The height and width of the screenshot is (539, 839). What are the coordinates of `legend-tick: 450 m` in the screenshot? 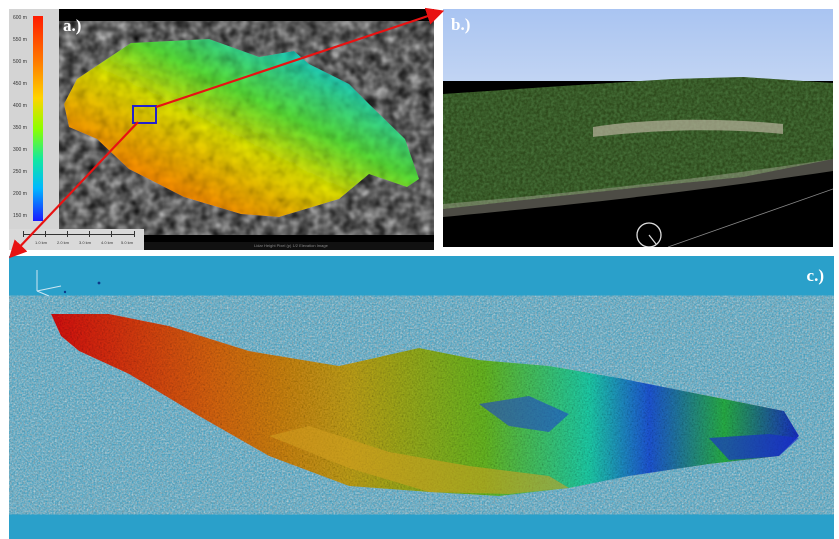 It's located at (20, 84).